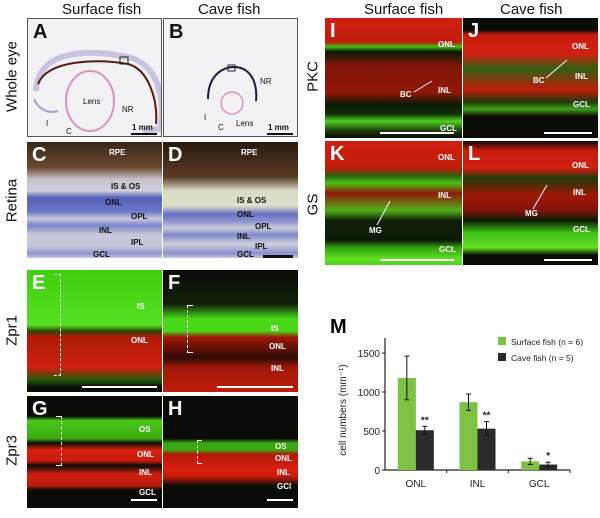  I want to click on panel-a-surface-whole-eye: A Lens NR I C 1 mm, so click(94, 77).